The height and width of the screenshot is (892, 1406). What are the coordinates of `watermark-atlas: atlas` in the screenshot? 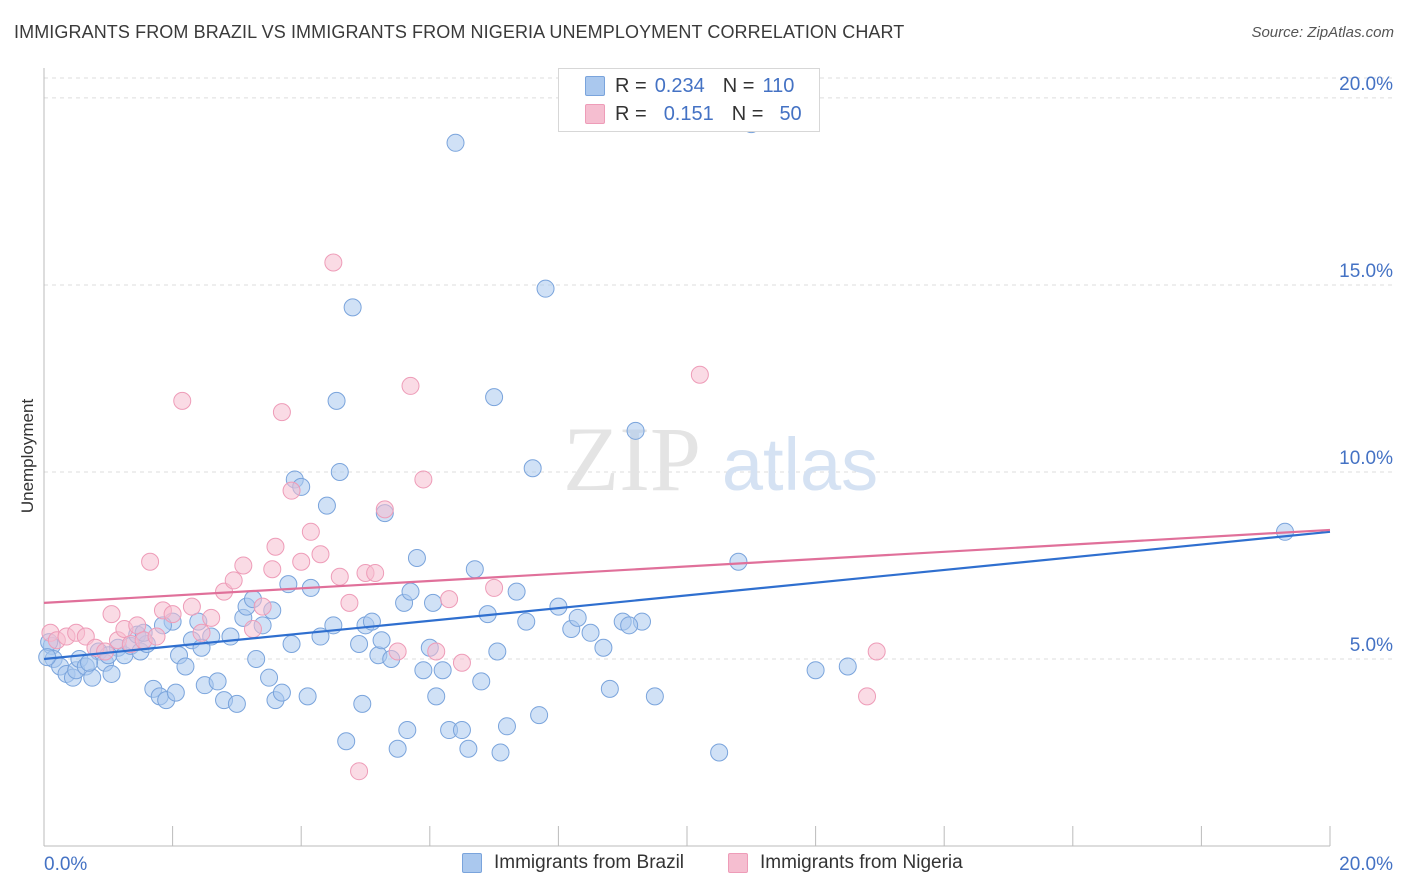 It's located at (800, 464).